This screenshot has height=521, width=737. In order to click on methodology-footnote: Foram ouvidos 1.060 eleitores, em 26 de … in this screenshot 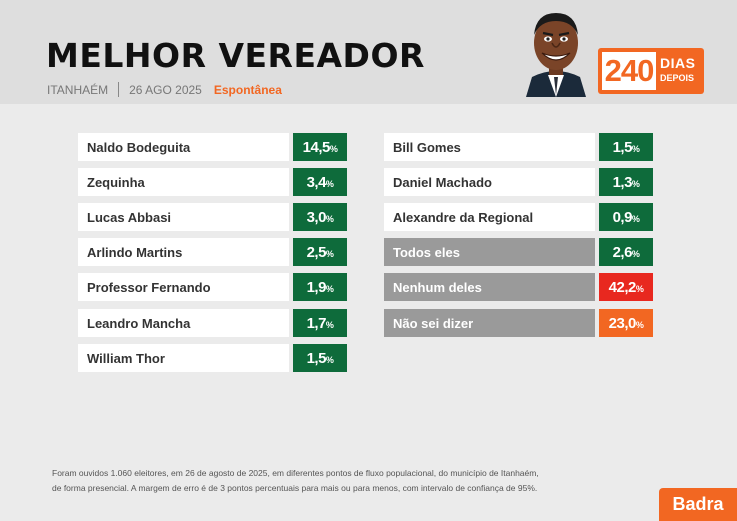, I will do `click(332, 481)`.